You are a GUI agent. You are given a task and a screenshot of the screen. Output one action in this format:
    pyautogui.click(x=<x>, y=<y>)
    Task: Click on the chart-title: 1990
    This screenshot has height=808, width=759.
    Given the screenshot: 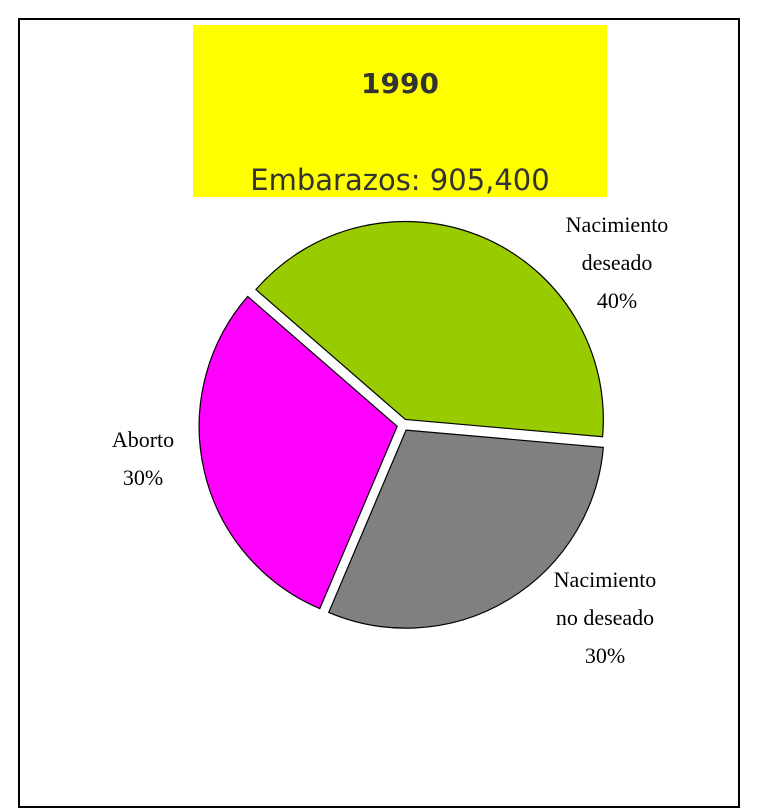 What is the action you would take?
    pyautogui.click(x=400, y=83)
    